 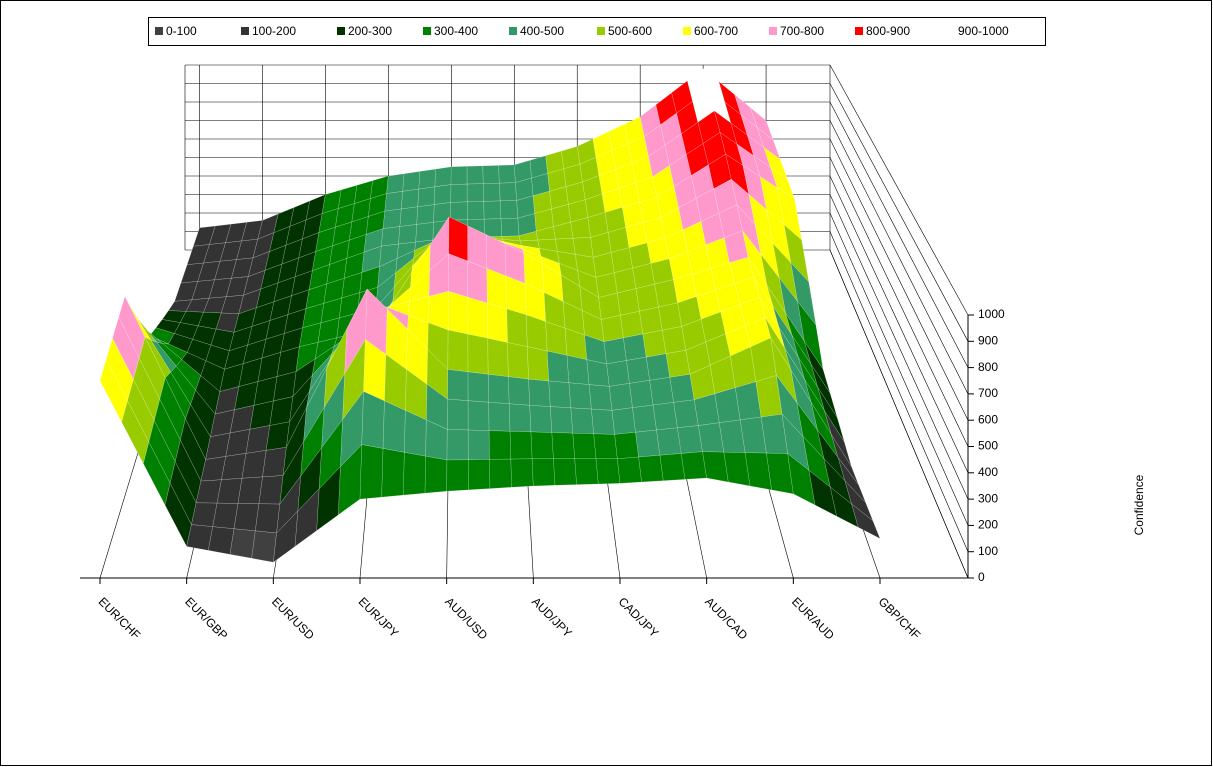 What do you see at coordinates (988, 472) in the screenshot?
I see `z-tick-label: 400` at bounding box center [988, 472].